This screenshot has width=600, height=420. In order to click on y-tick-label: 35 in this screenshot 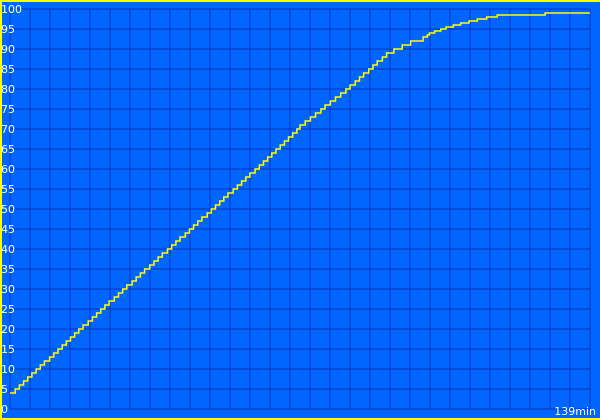, I will do `click(8, 269)`.